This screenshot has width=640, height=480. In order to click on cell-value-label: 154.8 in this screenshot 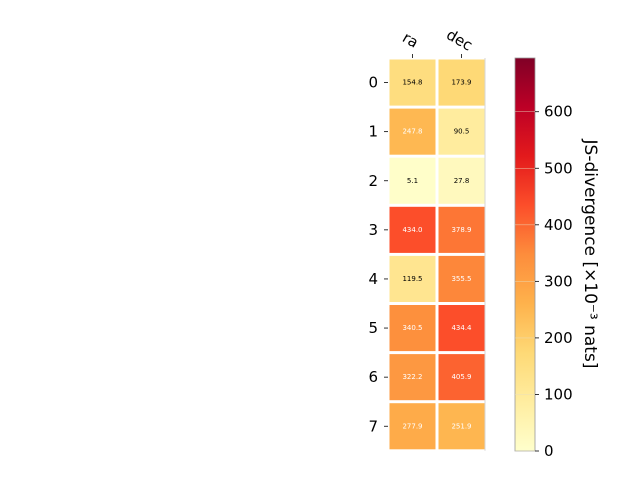, I will do `click(412, 83)`.